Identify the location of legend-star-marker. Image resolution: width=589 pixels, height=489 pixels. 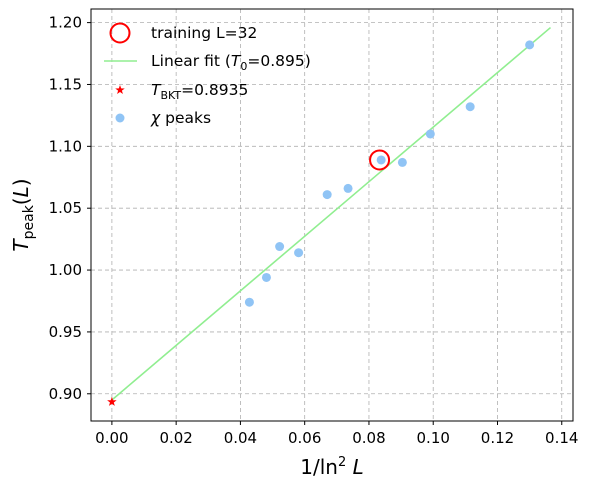
(120, 90).